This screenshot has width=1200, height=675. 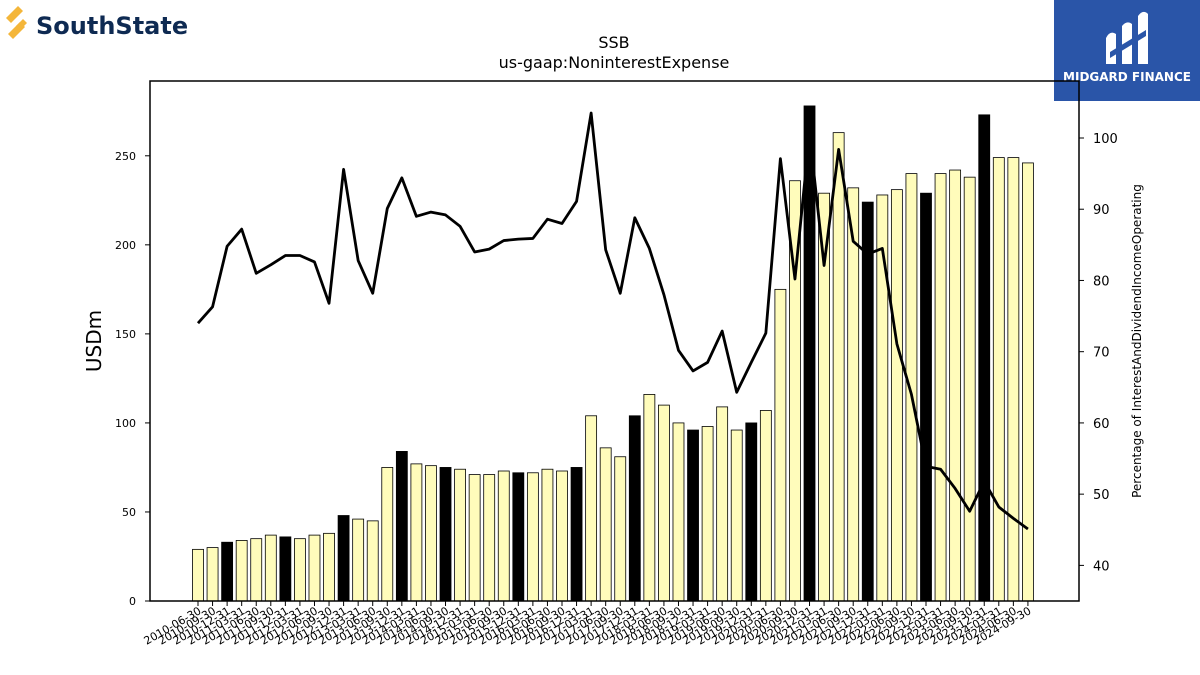 I want to click on right-axis: 40 50 60 70 80 90 100, so click(x=1098, y=353).